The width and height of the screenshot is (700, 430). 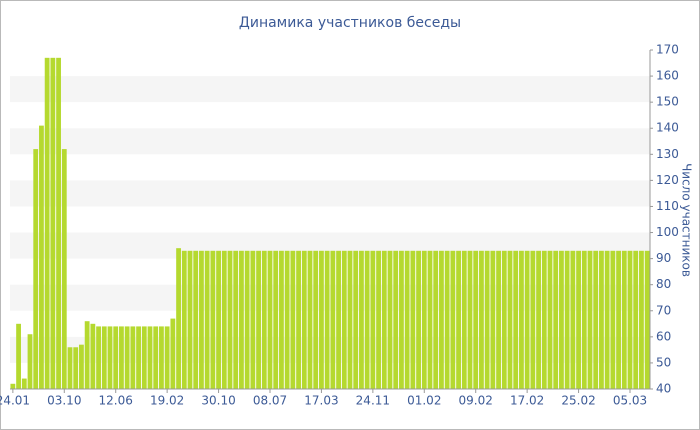 What do you see at coordinates (663, 258) in the screenshot?
I see `y-tick-label: 90` at bounding box center [663, 258].